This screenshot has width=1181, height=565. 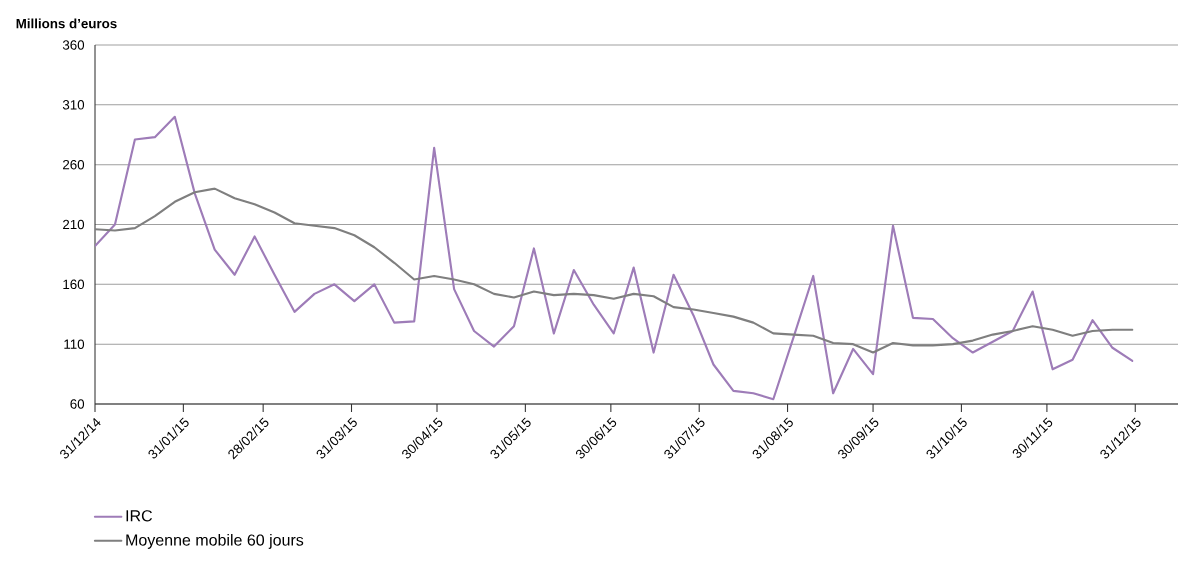 I want to click on legend-label: IRC, so click(x=139, y=516).